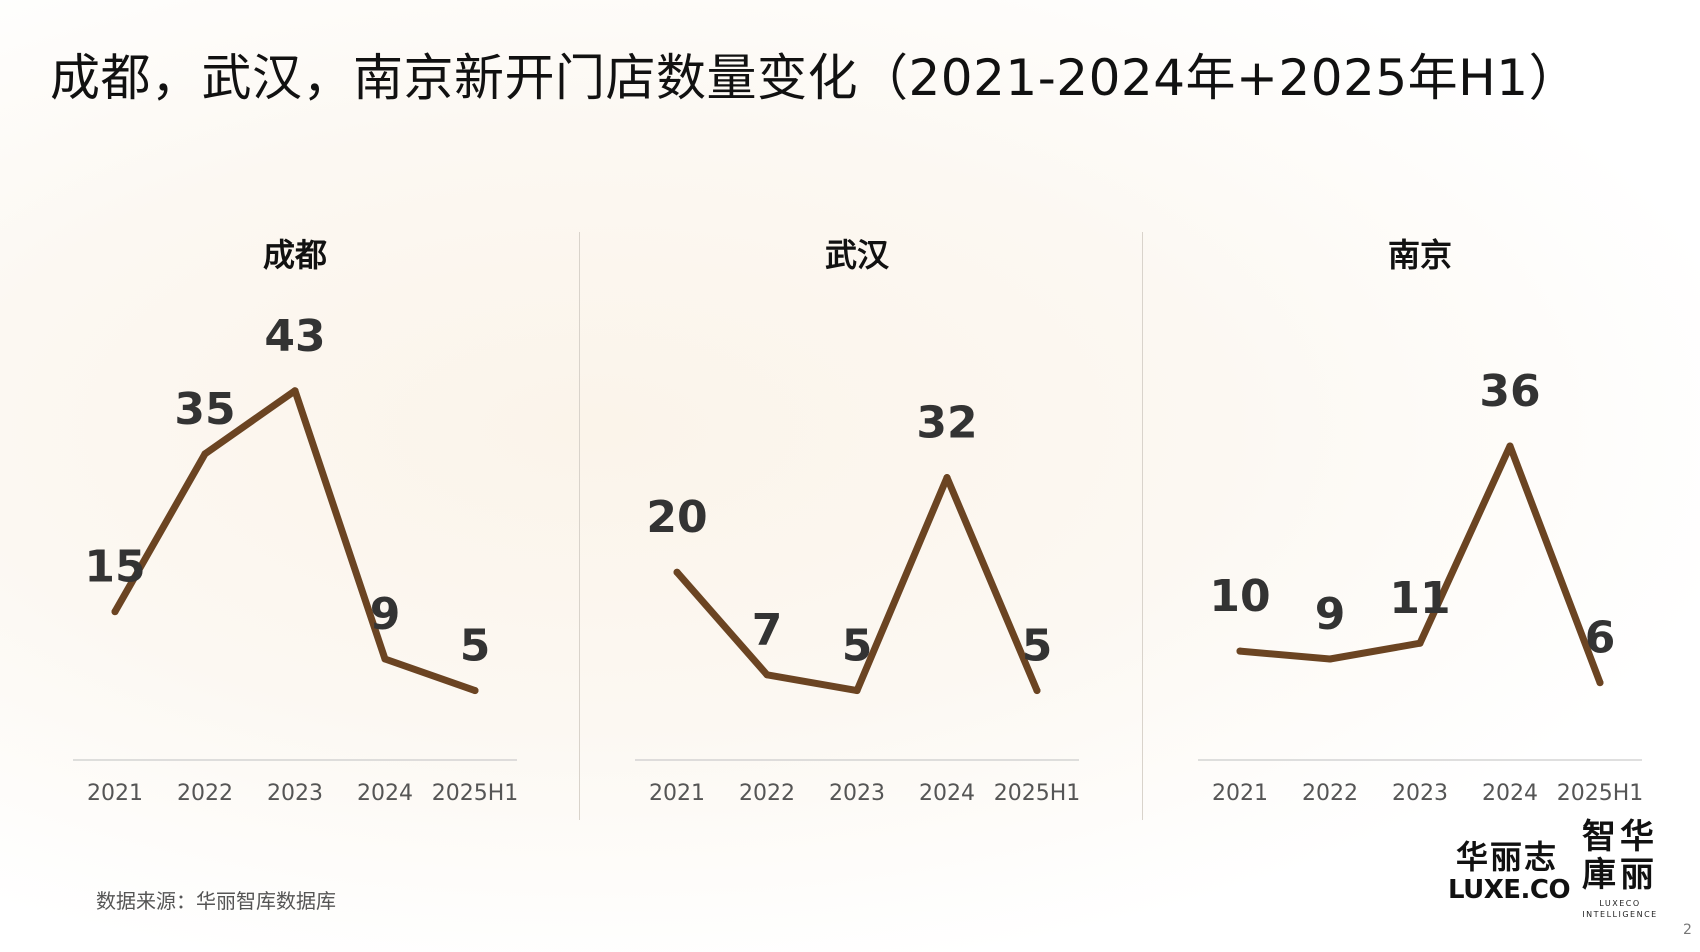 This screenshot has width=1700, height=952. What do you see at coordinates (294, 336) in the screenshot?
I see `data-label: 43` at bounding box center [294, 336].